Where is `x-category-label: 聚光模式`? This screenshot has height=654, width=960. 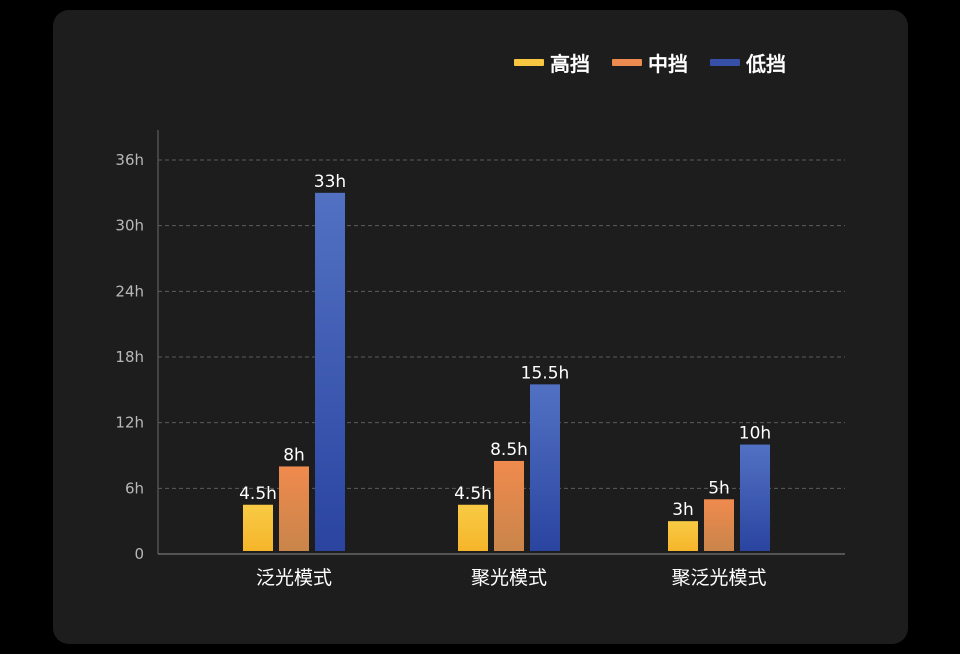
x-category-label: 聚光模式 is located at coordinates (509, 578).